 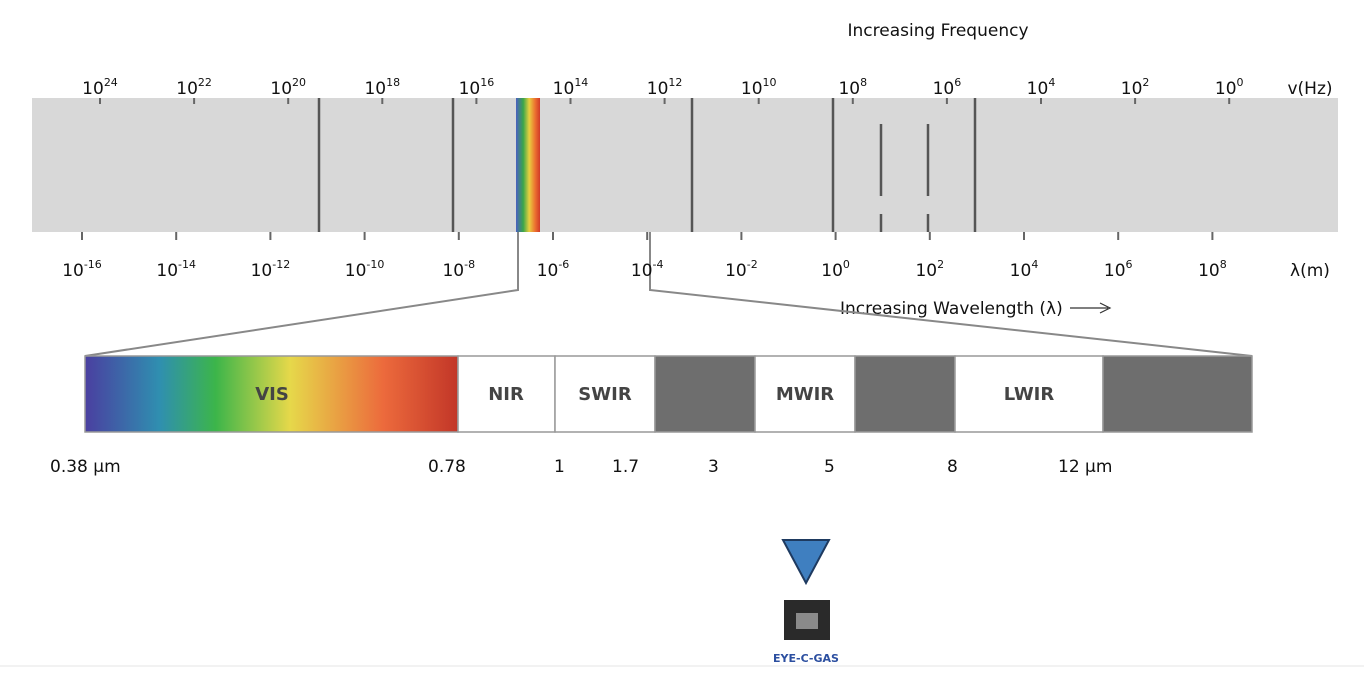 I want to click on scale-label: 8, so click(x=952, y=467).